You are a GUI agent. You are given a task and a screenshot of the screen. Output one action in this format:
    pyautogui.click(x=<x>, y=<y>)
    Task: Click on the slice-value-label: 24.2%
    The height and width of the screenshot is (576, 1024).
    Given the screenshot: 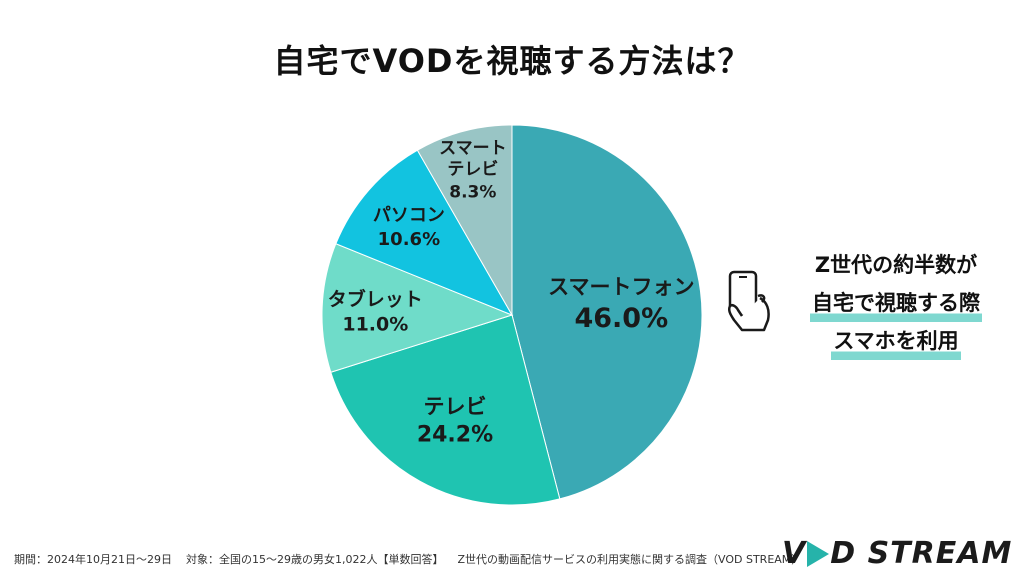 What is the action you would take?
    pyautogui.click(x=455, y=435)
    